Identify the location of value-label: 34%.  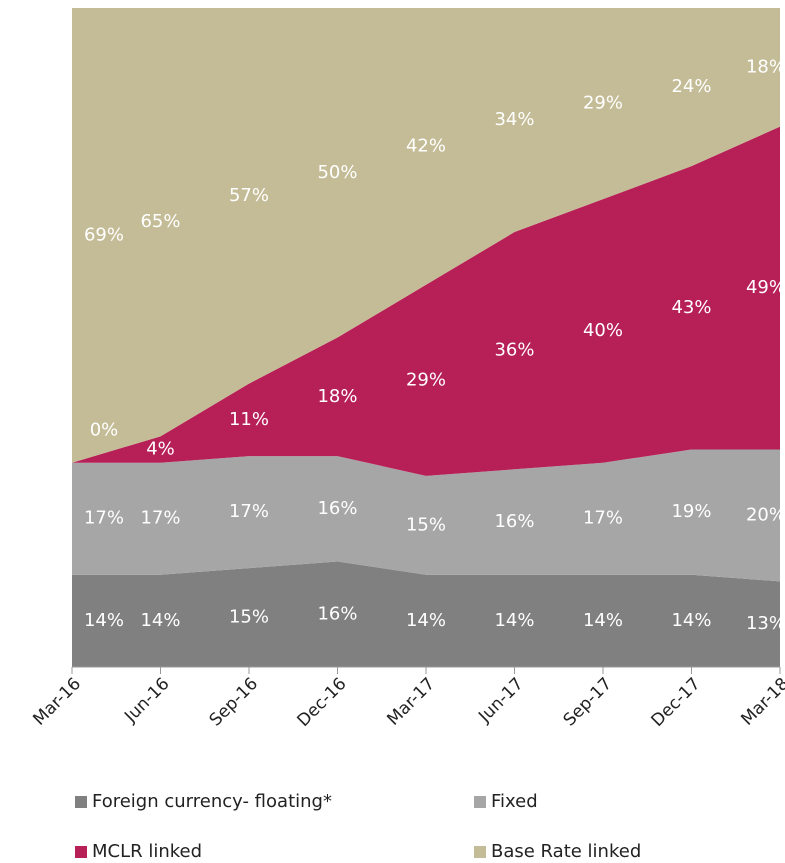
(514, 119).